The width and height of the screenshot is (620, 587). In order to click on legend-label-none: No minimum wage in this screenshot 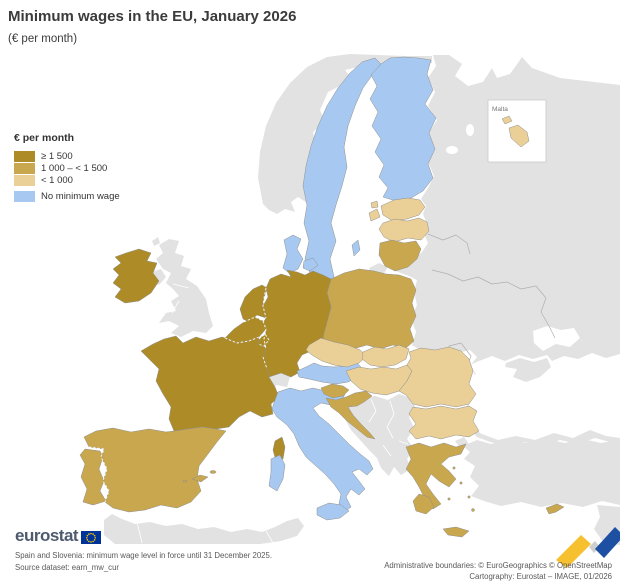, I will do `click(80, 196)`.